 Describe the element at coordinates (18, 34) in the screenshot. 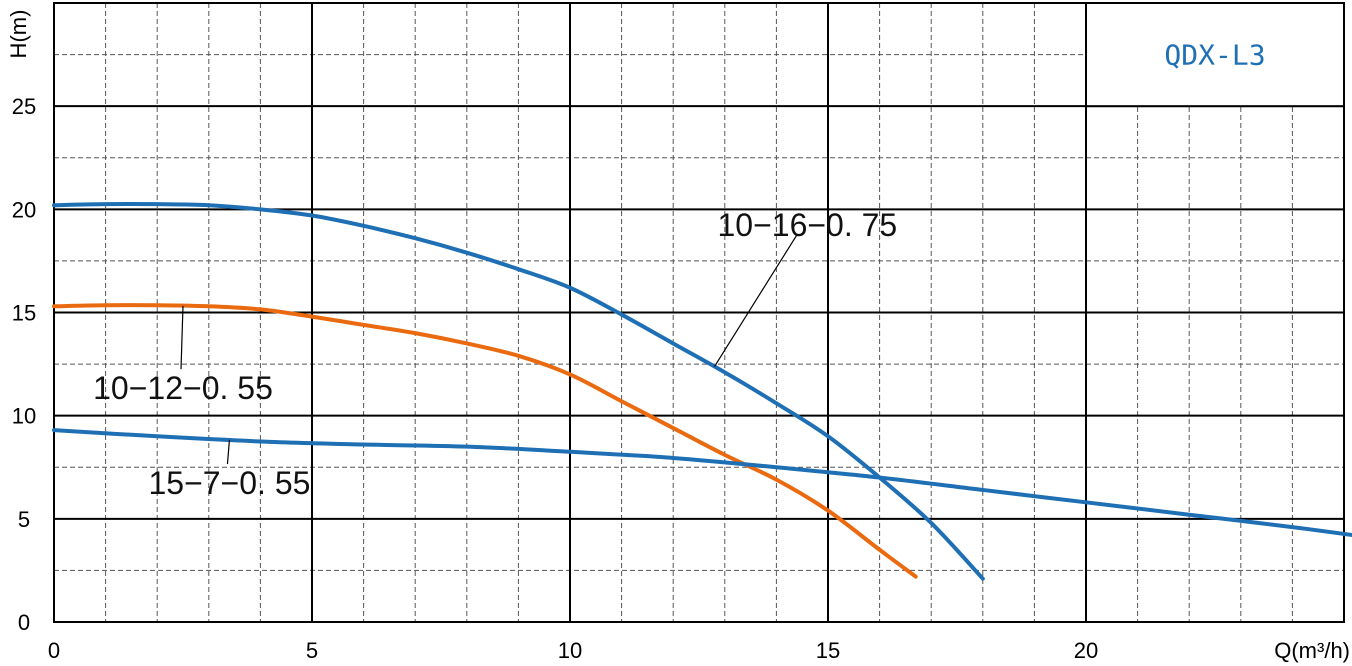

I see `y-axis-label: H(m)` at that location.